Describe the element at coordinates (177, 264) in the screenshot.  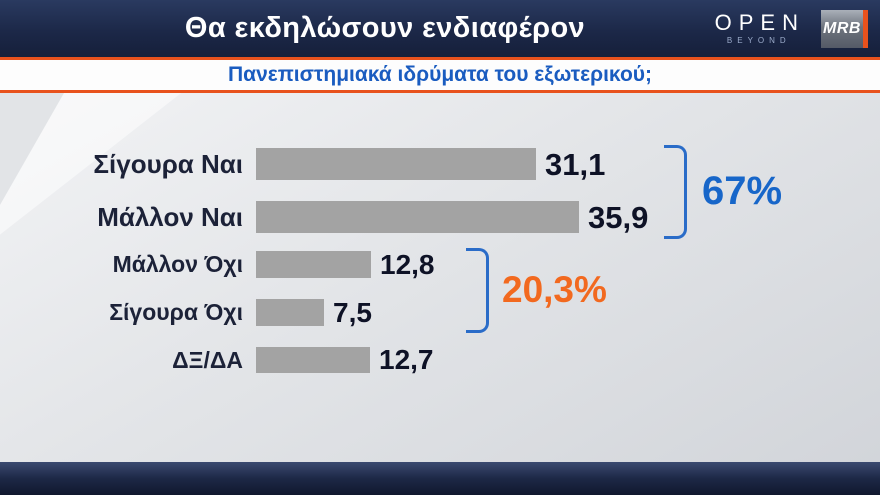
I see `bar-label: Μάλλον Όχι` at that location.